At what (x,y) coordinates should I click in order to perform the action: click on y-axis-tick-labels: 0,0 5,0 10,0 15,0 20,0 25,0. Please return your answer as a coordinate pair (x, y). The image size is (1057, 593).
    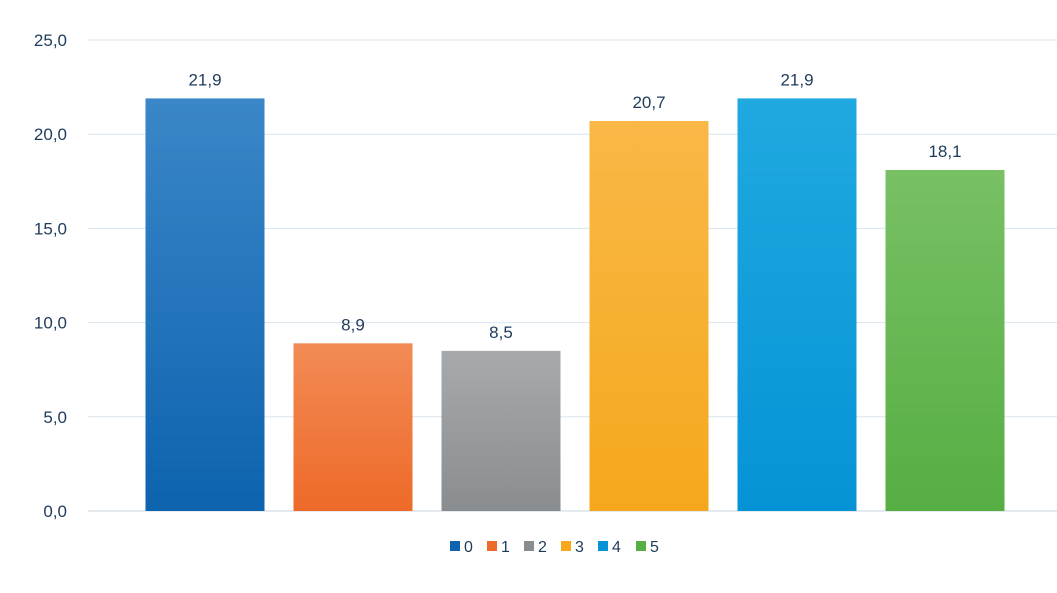
    Looking at the image, I should click on (50, 276).